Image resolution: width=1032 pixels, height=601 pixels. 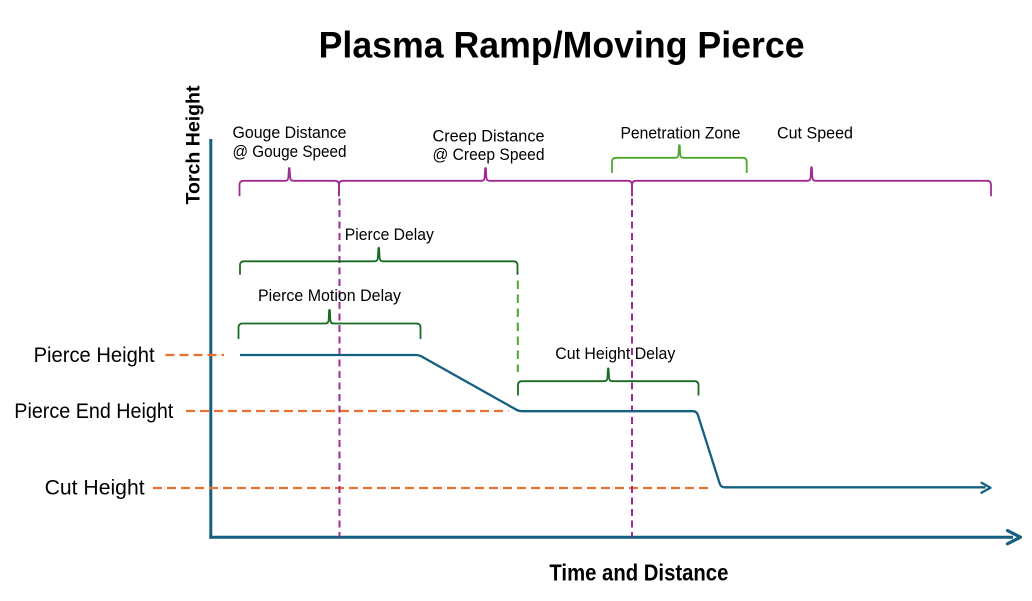 What do you see at coordinates (93, 411) in the screenshot?
I see `svg-text: Pierce End Height` at bounding box center [93, 411].